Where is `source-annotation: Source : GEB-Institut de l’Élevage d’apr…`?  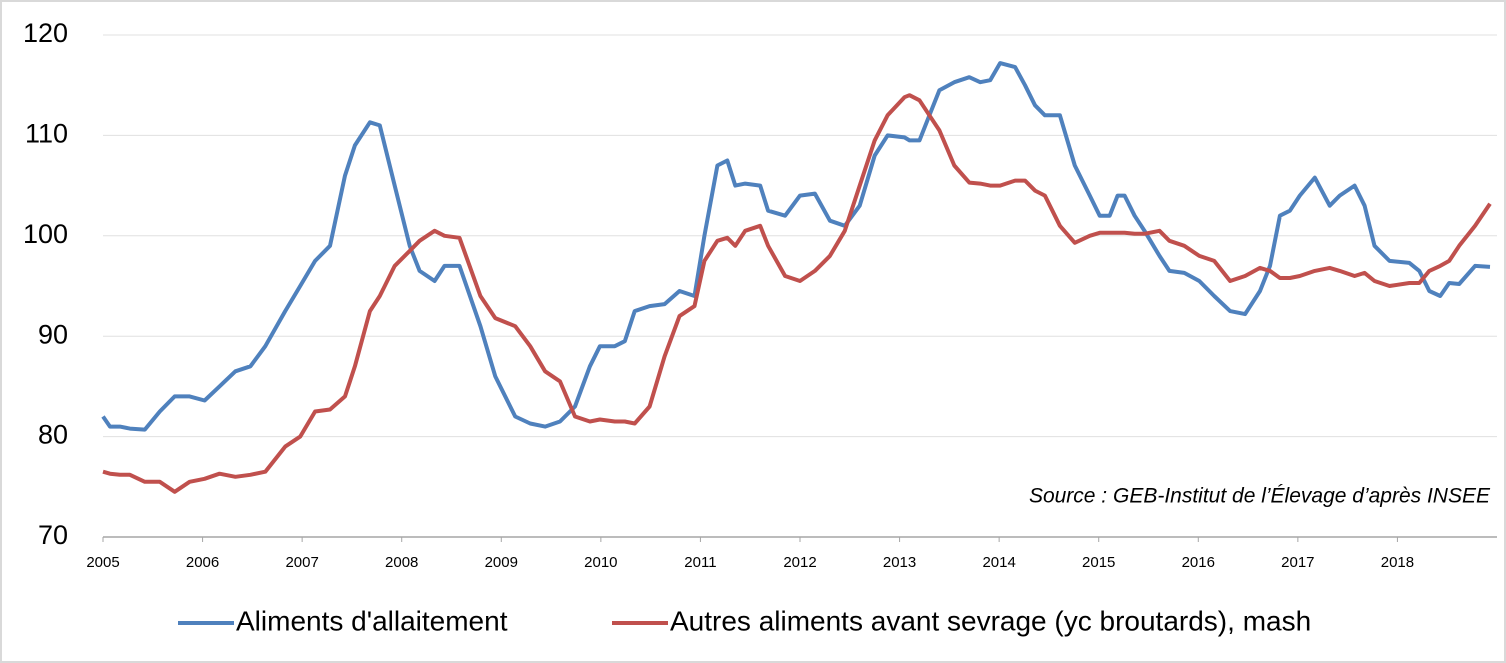 source-annotation: Source : GEB-Institut de l’Élevage d’apr… is located at coordinates (1260, 496).